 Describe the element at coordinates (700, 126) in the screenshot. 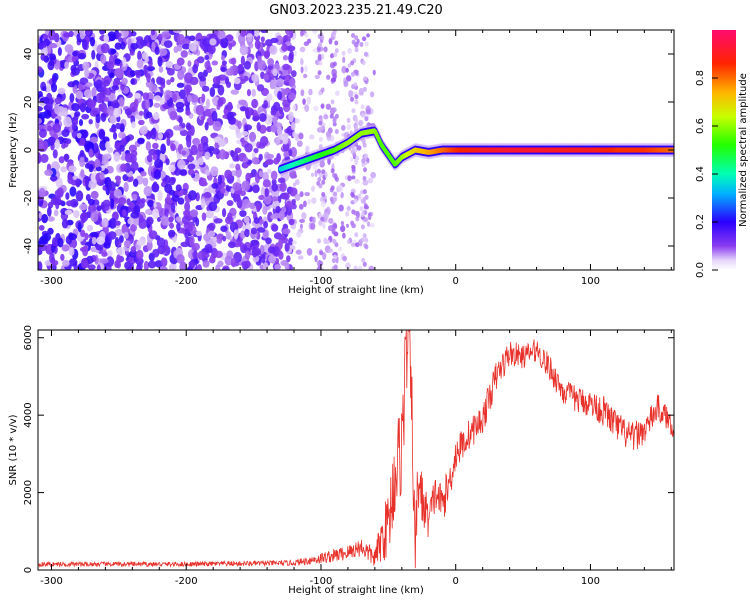

I see `colorbar-tick-label: 0.6` at that location.